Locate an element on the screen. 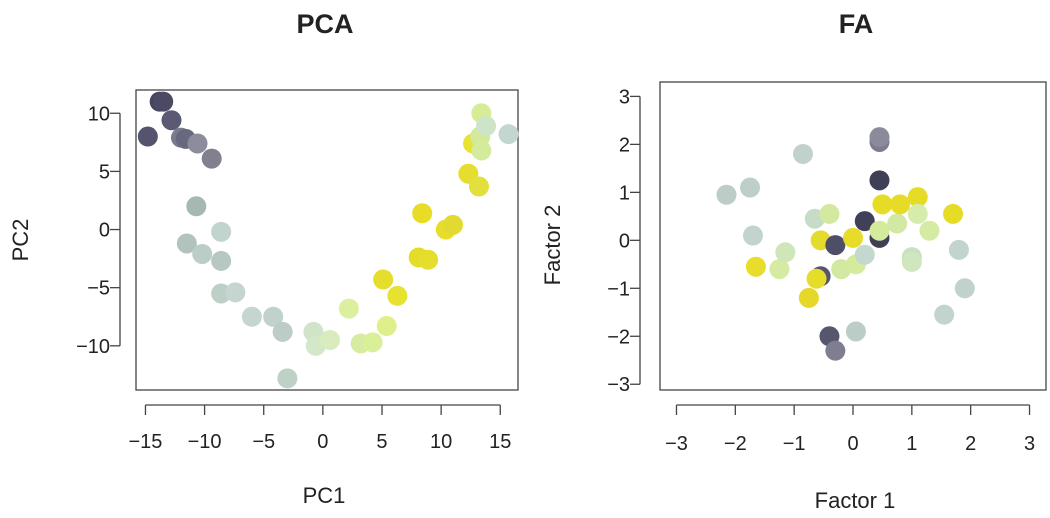 This screenshot has height=518, width=1050. fa-x-label: Factor 1 is located at coordinates (855, 500).